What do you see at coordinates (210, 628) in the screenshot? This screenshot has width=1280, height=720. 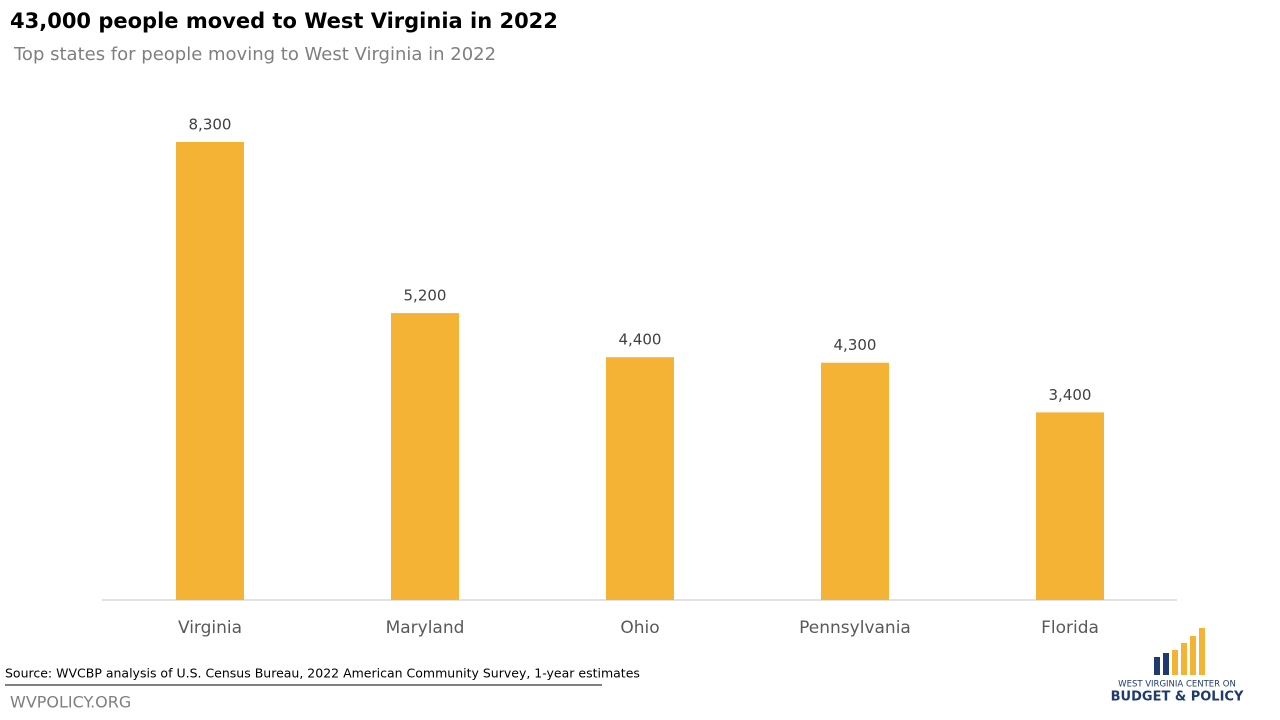 I see `x-tick-label: Virginia` at bounding box center [210, 628].